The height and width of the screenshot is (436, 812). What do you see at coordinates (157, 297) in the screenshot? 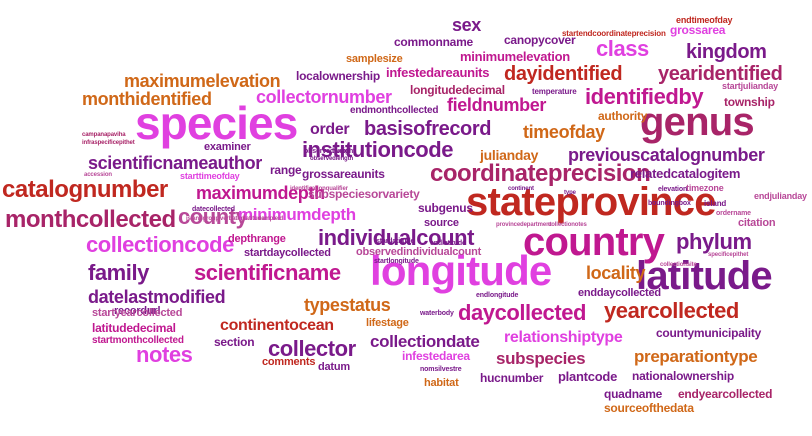
I see `word-datelastmodified: datelastmodified` at bounding box center [157, 297].